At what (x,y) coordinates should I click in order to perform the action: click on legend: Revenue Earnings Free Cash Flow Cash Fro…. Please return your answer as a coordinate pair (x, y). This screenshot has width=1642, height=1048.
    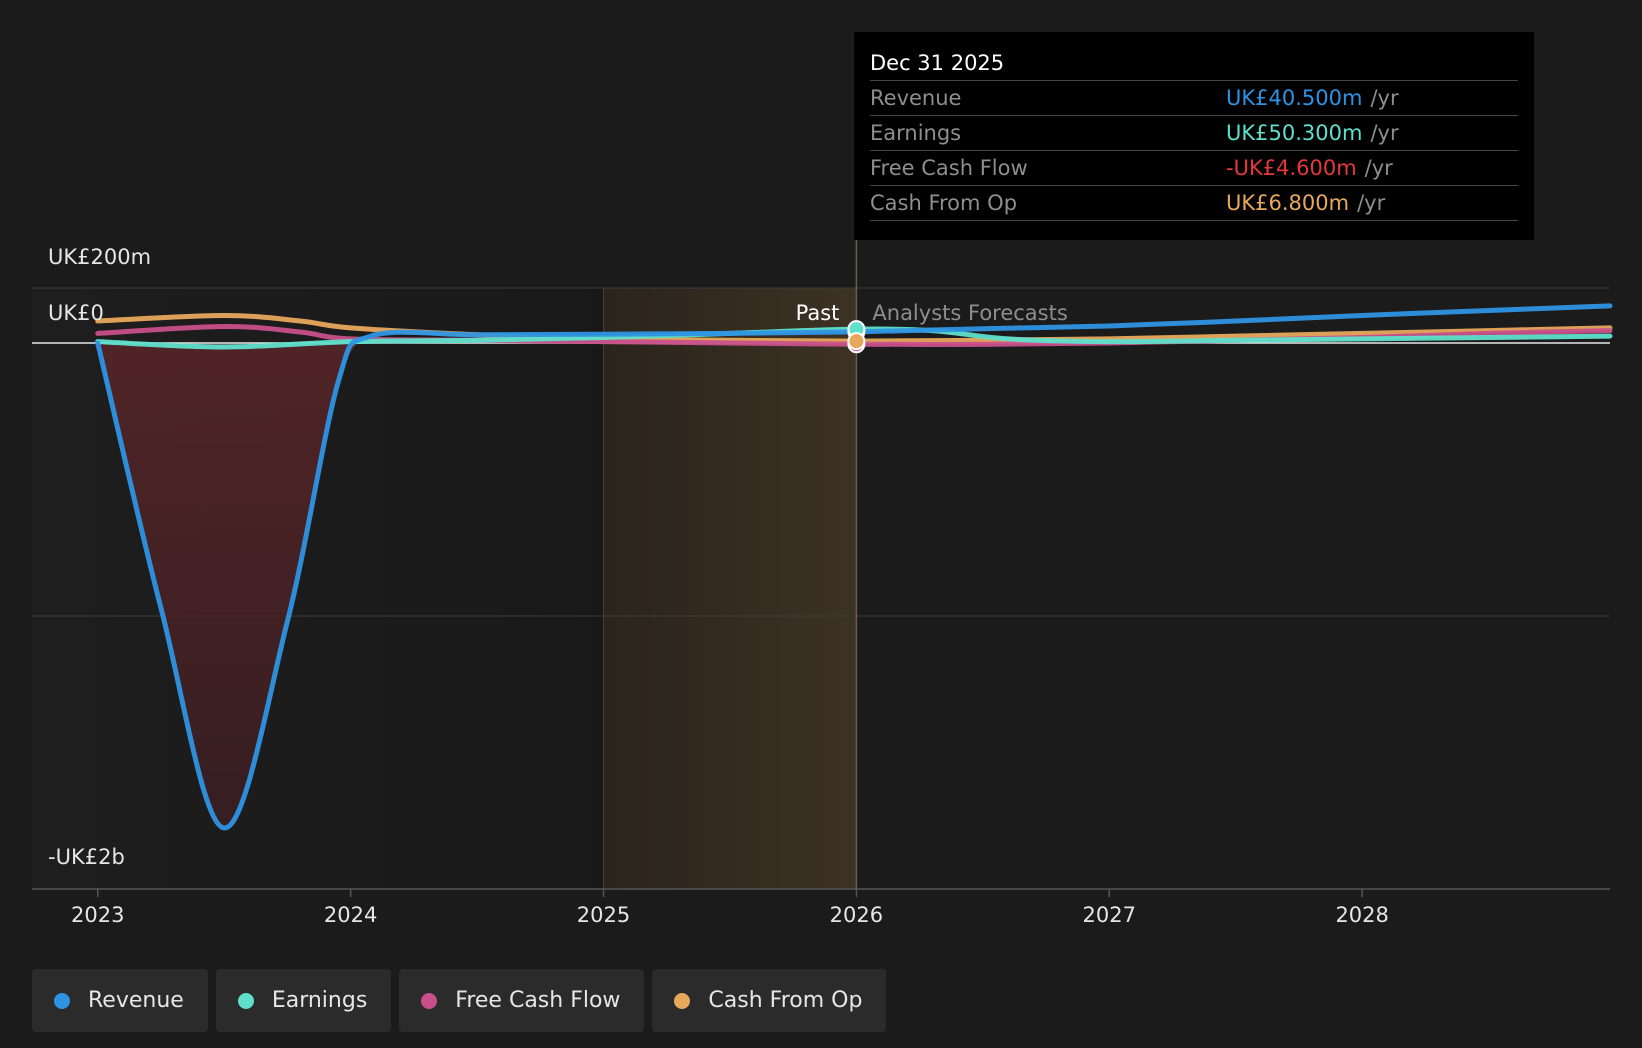
    Looking at the image, I should click on (459, 1000).